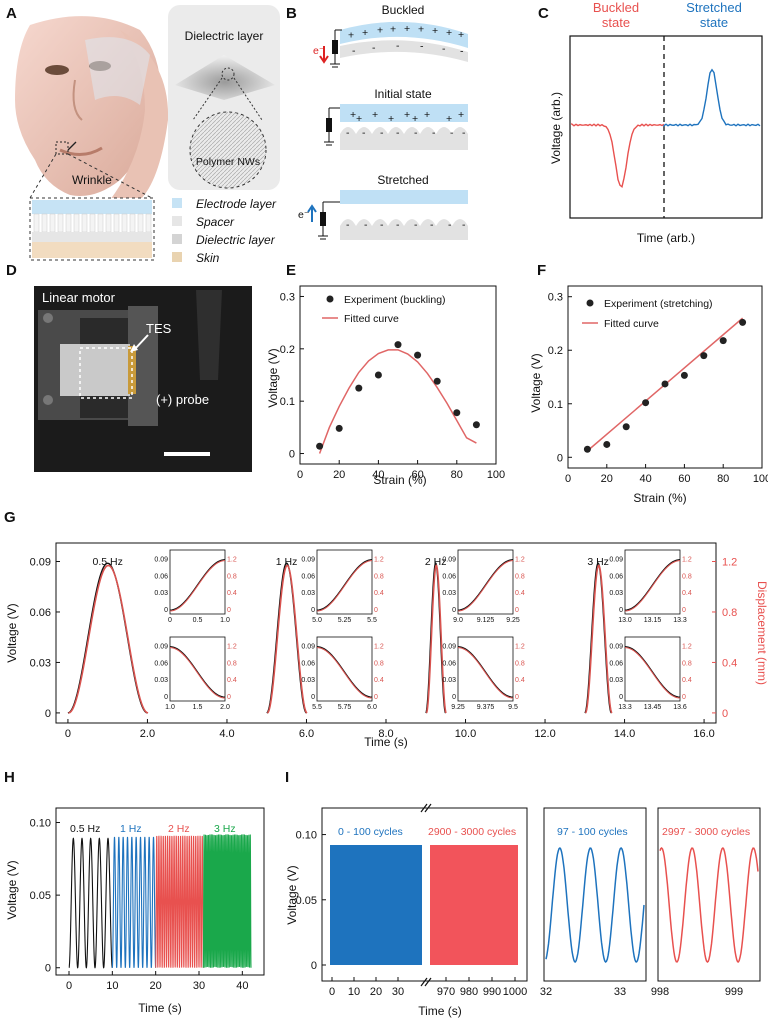 The image size is (768, 1024). What do you see at coordinates (555, 298) in the screenshot?
I see `y-tick-label: 0.3` at bounding box center [555, 298].